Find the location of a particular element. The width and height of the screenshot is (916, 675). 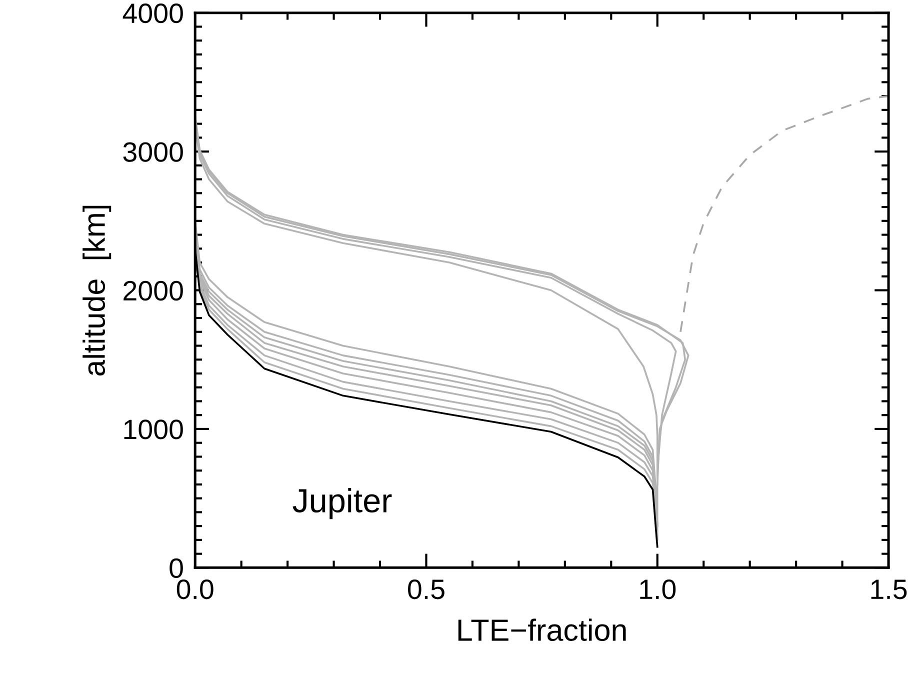

x-tick-label: 0.5 is located at coordinates (426, 590).